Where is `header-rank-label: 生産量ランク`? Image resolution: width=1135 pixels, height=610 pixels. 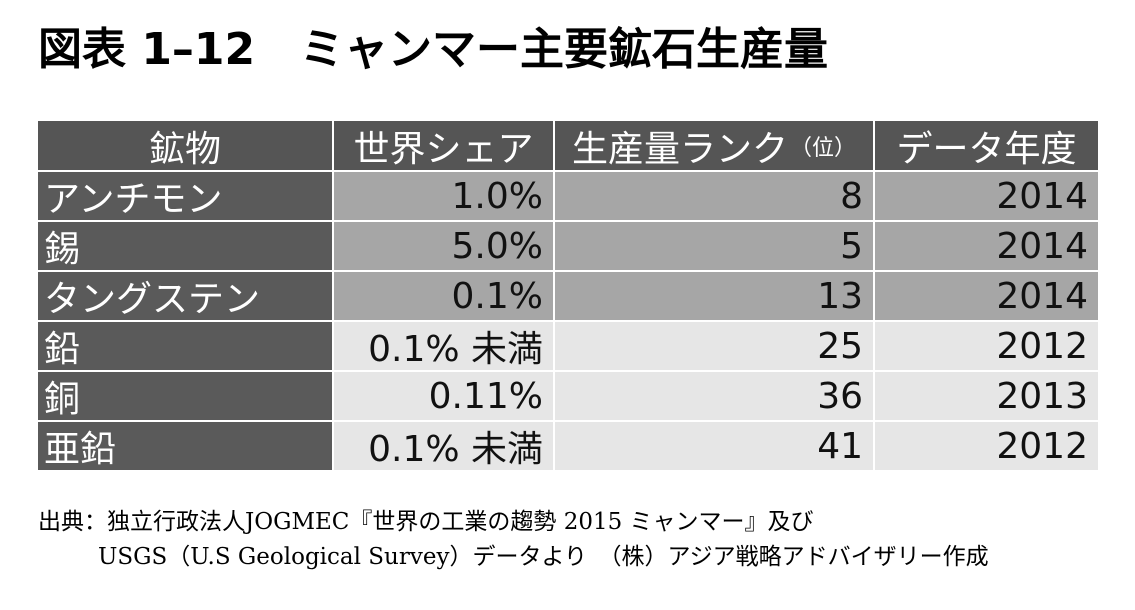 header-rank-label: 生産量ランク is located at coordinates (679, 149).